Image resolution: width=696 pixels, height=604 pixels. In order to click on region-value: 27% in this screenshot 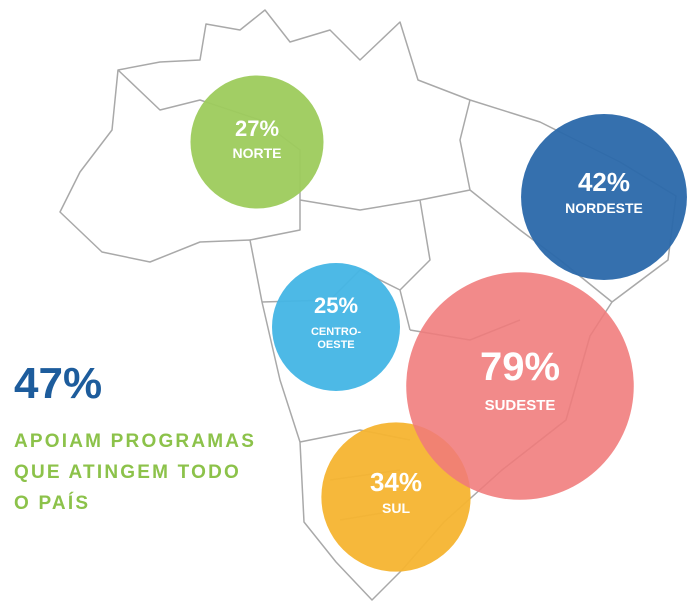, I will do `click(257, 128)`.